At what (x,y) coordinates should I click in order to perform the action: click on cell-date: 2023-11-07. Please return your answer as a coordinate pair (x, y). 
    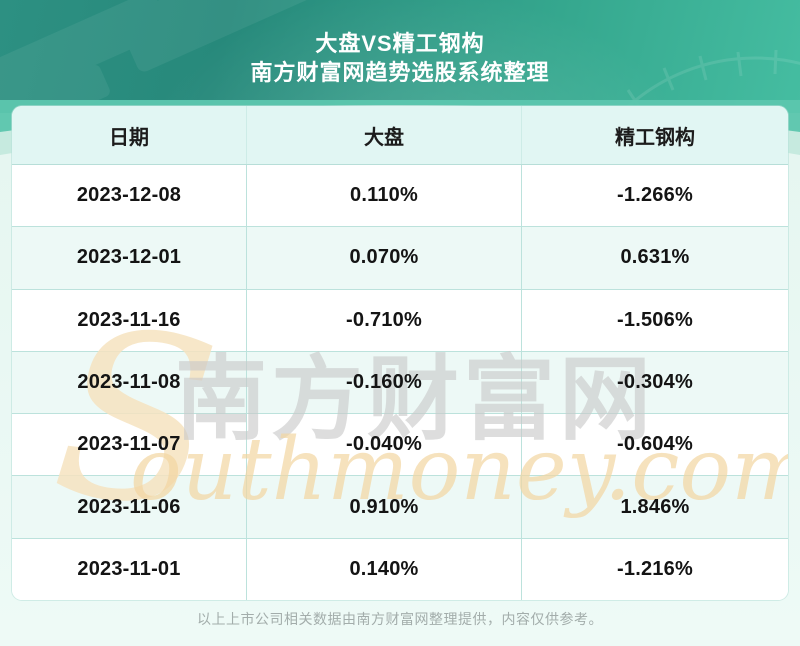
    Looking at the image, I should click on (129, 444).